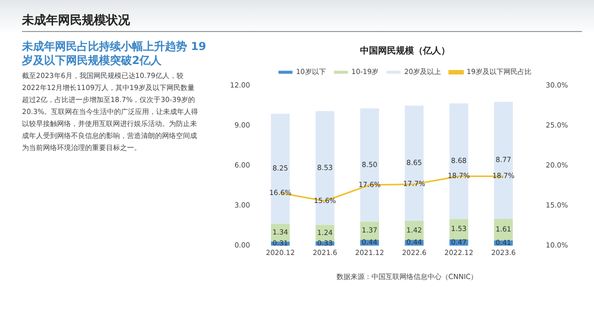  Describe the element at coordinates (302, 22) in the screenshot. I see `text: 未成年网民规模状况` at that location.